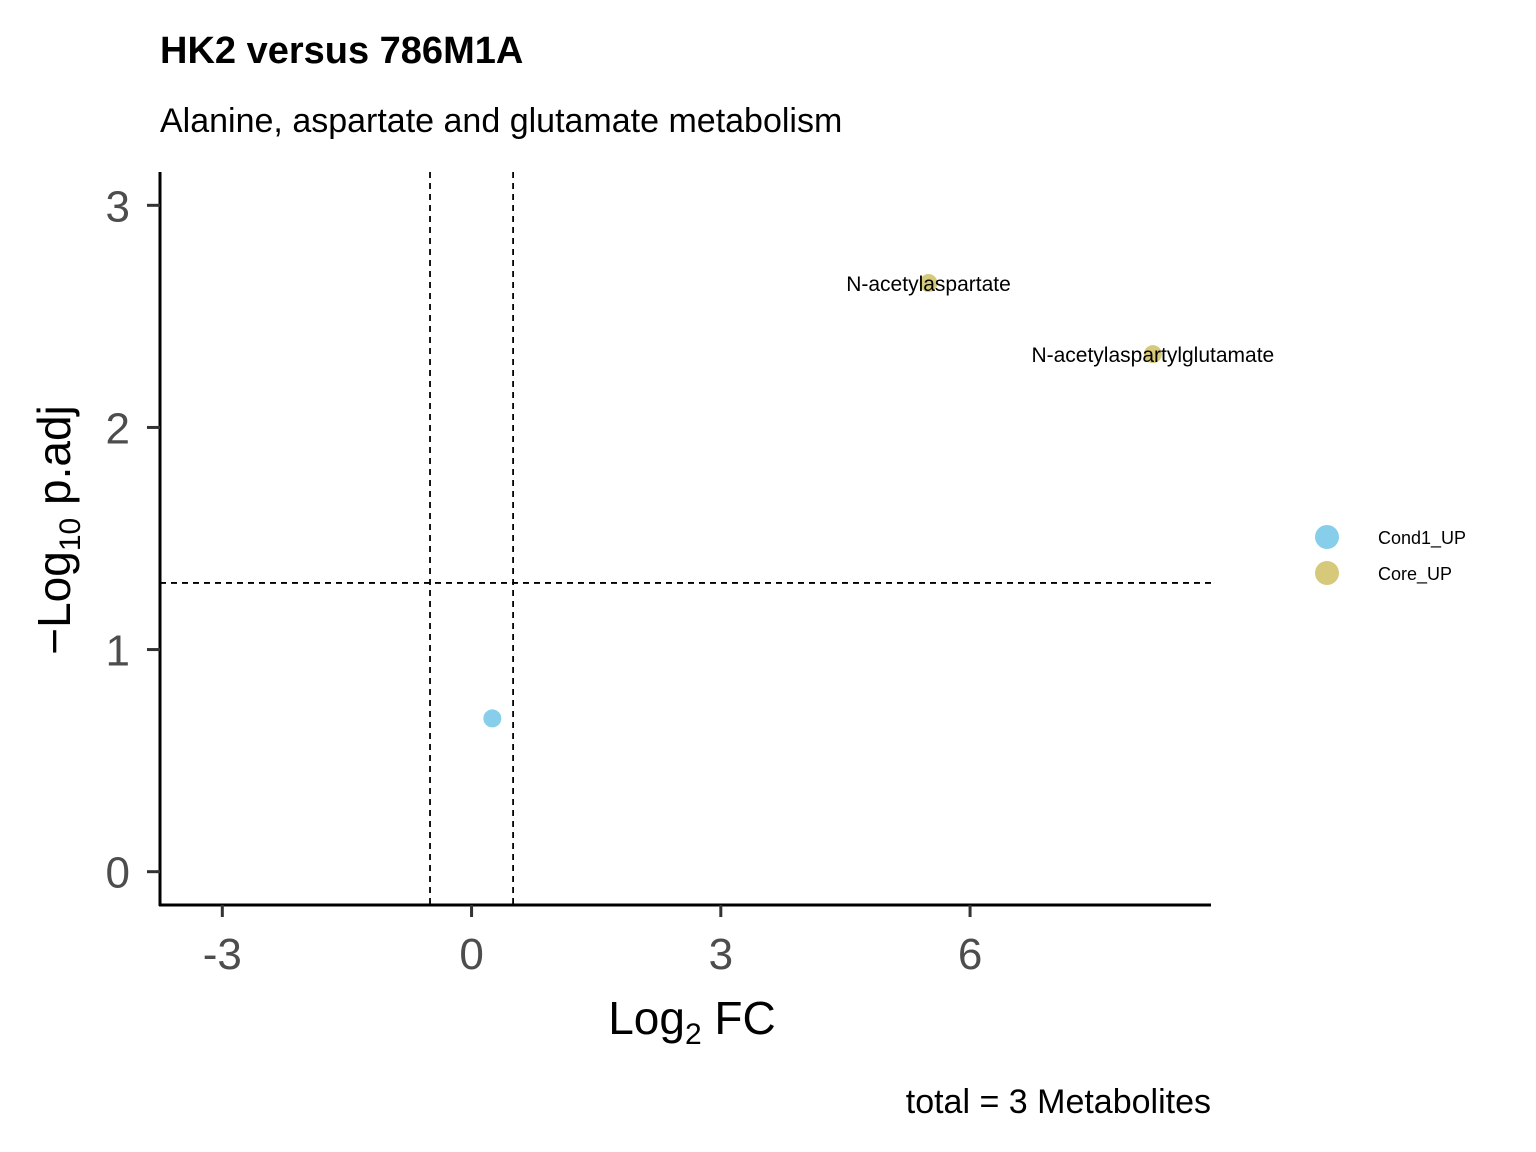 The width and height of the screenshot is (1536, 1152). I want to click on point-label-2: N-acetylaspartylglutamate, so click(1152, 355).